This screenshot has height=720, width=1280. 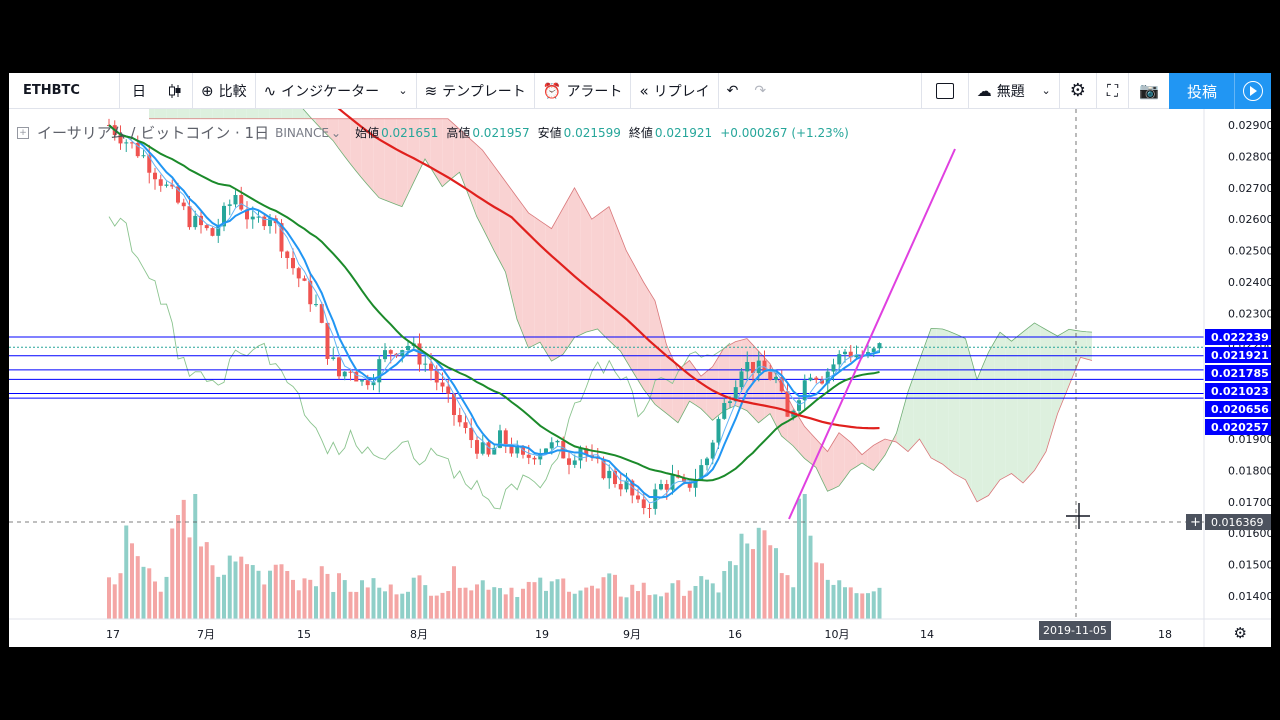 What do you see at coordinates (1014, 91) in the screenshot?
I see `layout-menu: ☁ 無題 ⌄` at bounding box center [1014, 91].